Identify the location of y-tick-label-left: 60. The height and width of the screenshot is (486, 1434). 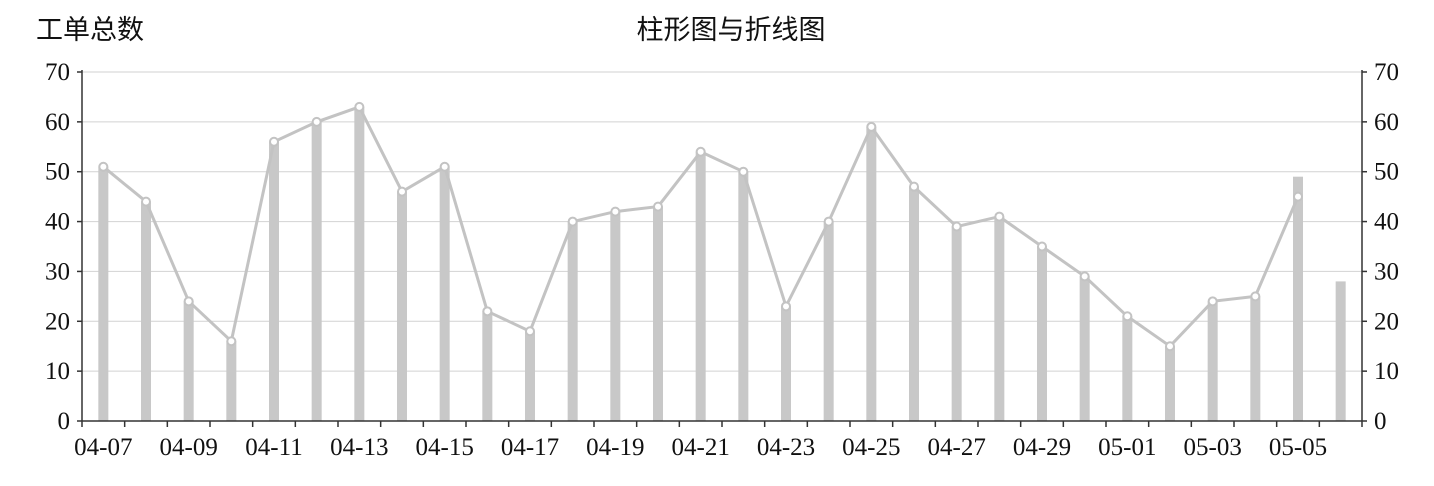
(57, 122).